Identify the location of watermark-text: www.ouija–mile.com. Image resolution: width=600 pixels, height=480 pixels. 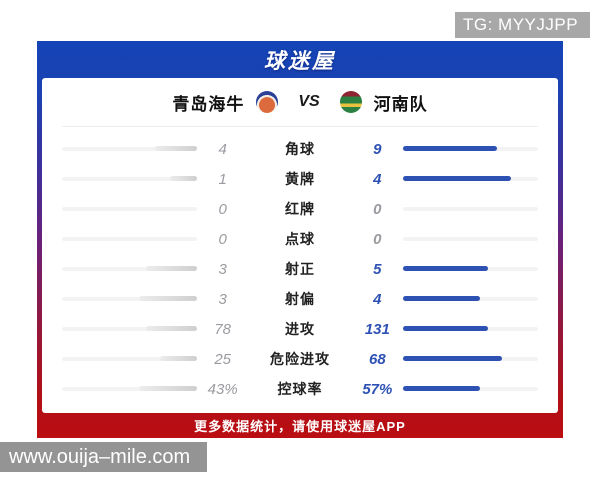
(100, 456).